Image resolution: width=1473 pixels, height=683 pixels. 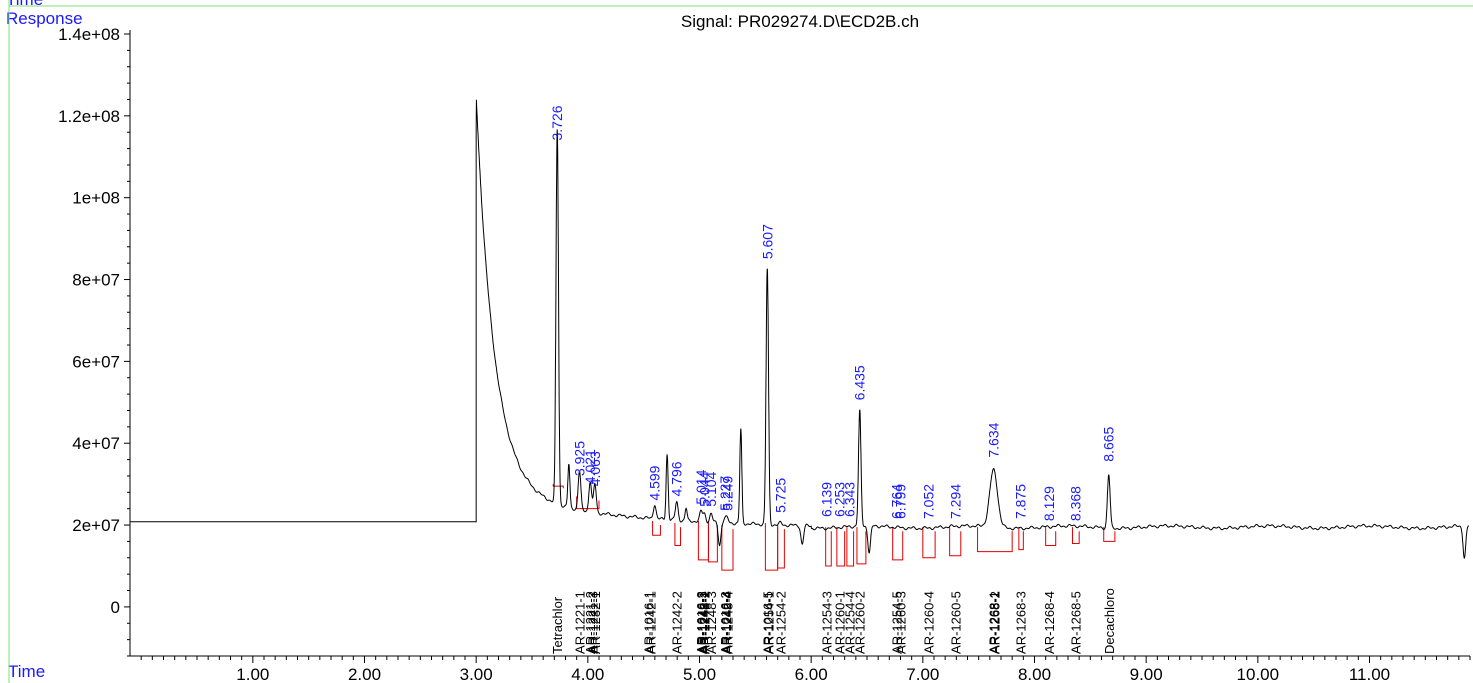 I want to click on y-tick-label: 8e+07, so click(x=96, y=280).